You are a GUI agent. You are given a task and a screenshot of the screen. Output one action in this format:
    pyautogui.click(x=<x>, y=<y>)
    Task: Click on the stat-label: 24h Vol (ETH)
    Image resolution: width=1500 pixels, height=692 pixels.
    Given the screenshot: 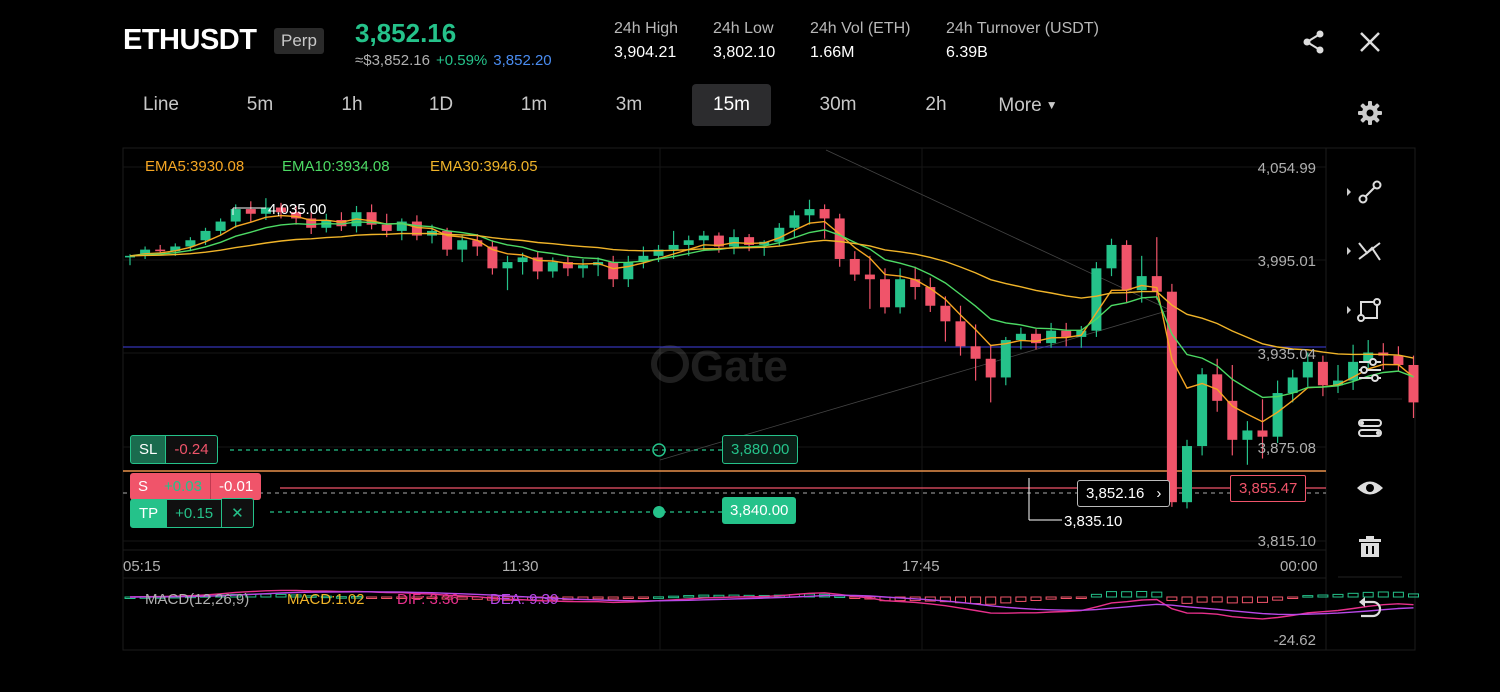 What is the action you would take?
    pyautogui.click(x=860, y=28)
    